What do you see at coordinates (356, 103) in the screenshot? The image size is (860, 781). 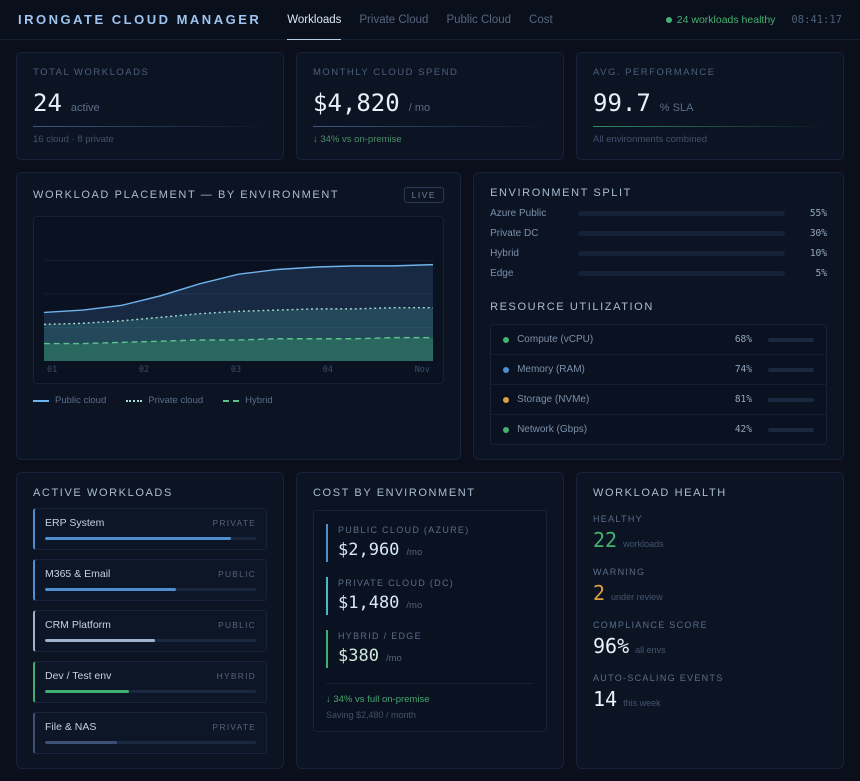 I see `stat-value: $4,820` at bounding box center [356, 103].